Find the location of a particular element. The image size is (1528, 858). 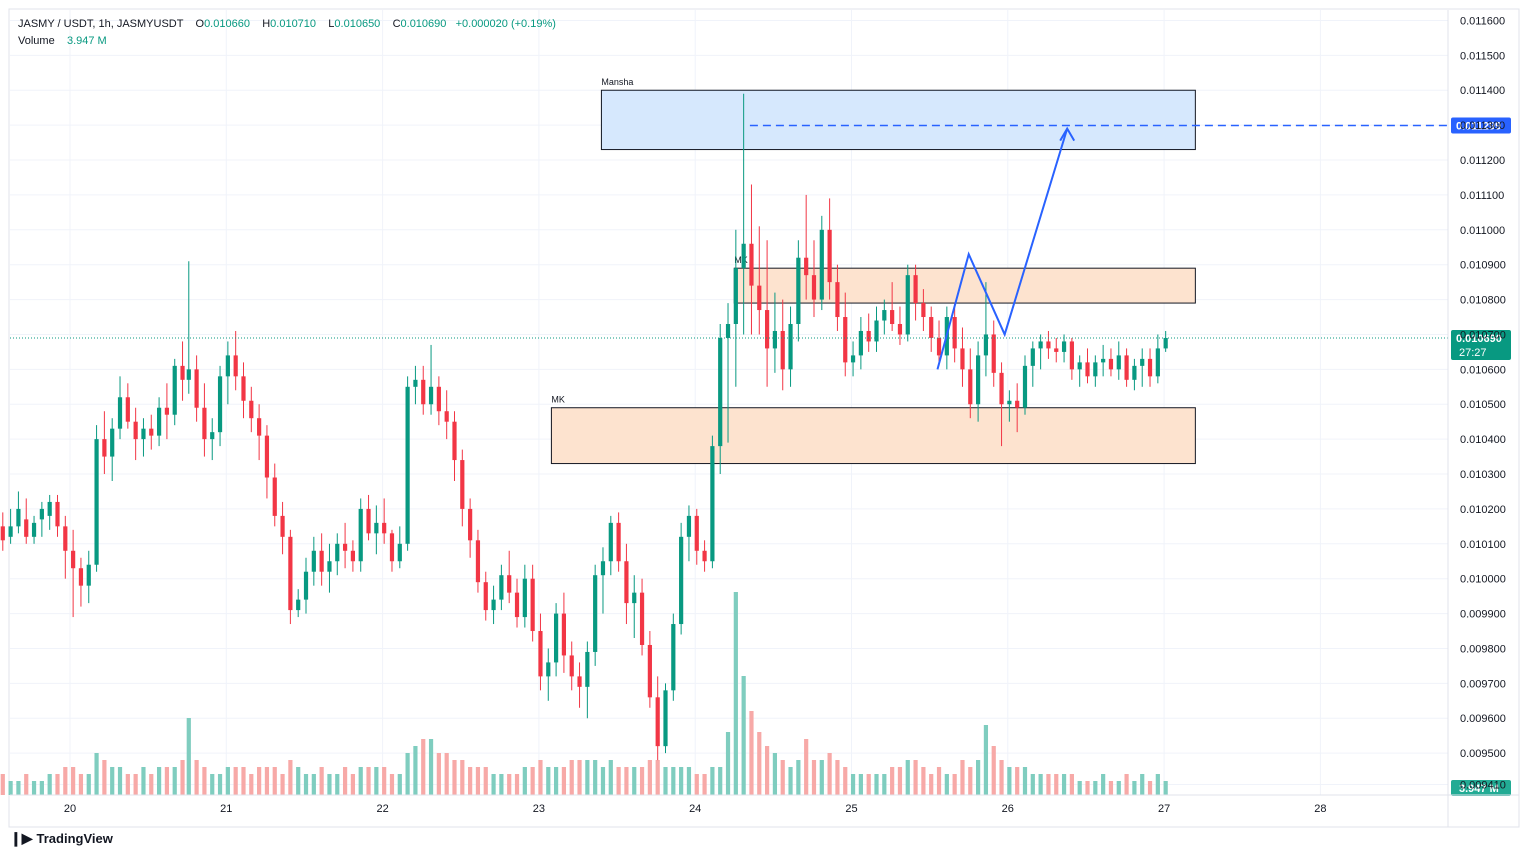

last-price-tag is located at coordinates (1481, 344).